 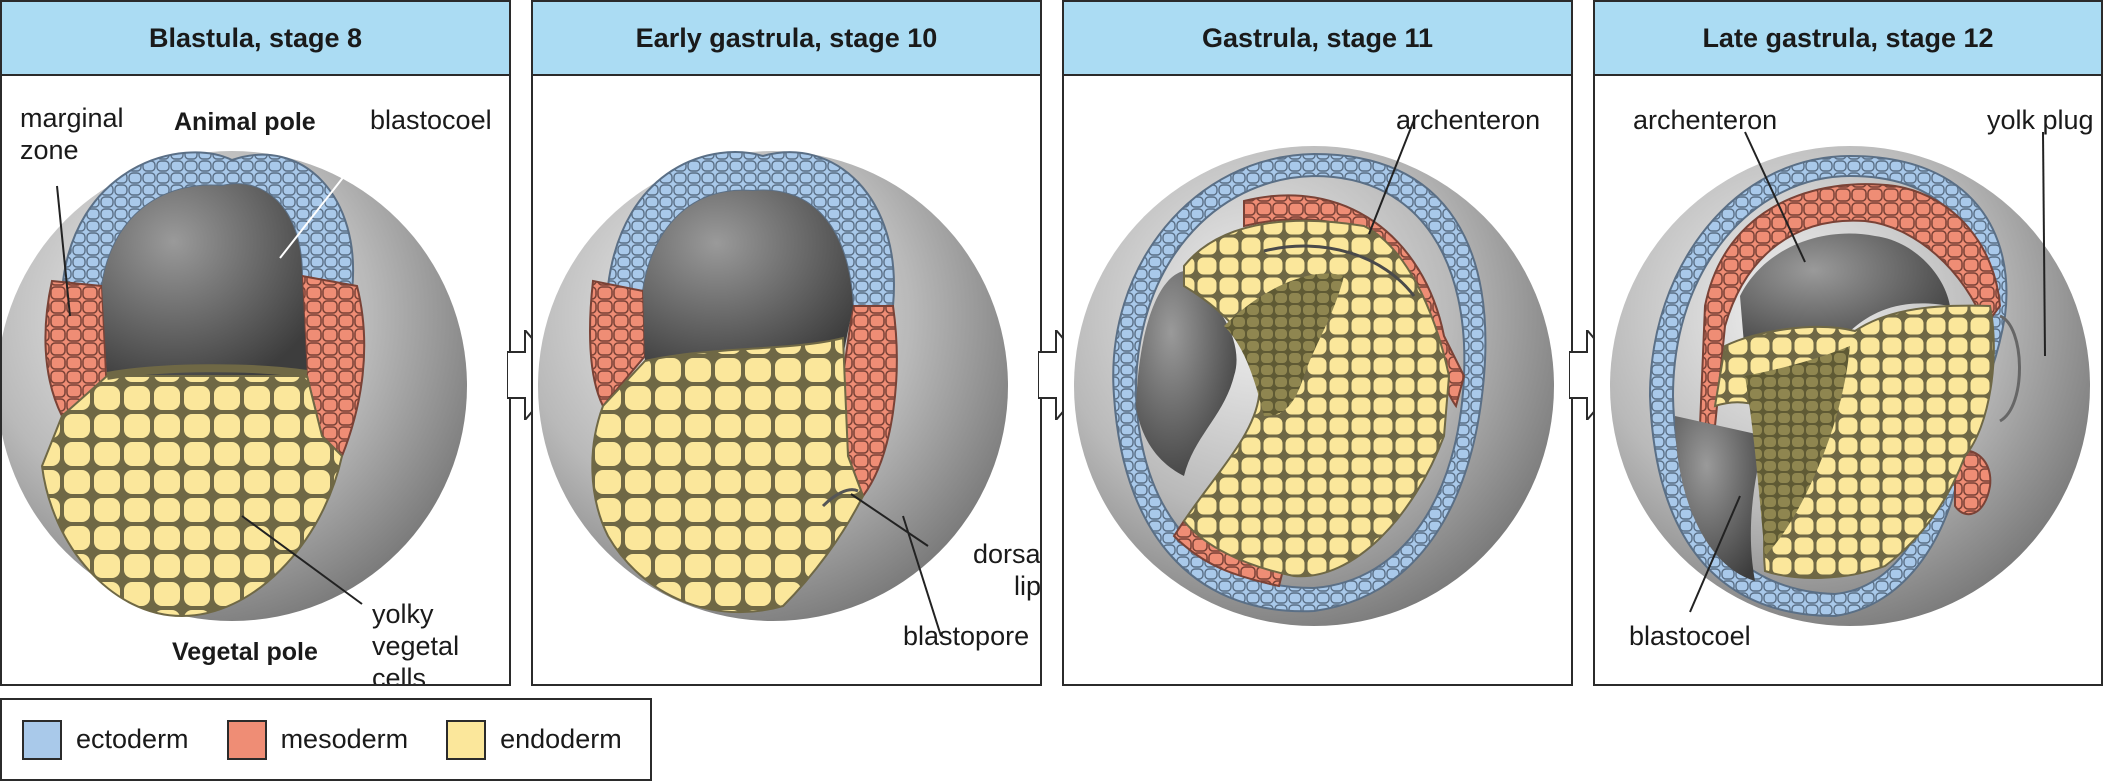 I want to click on leader-marginal-zone, so click(x=63, y=251).